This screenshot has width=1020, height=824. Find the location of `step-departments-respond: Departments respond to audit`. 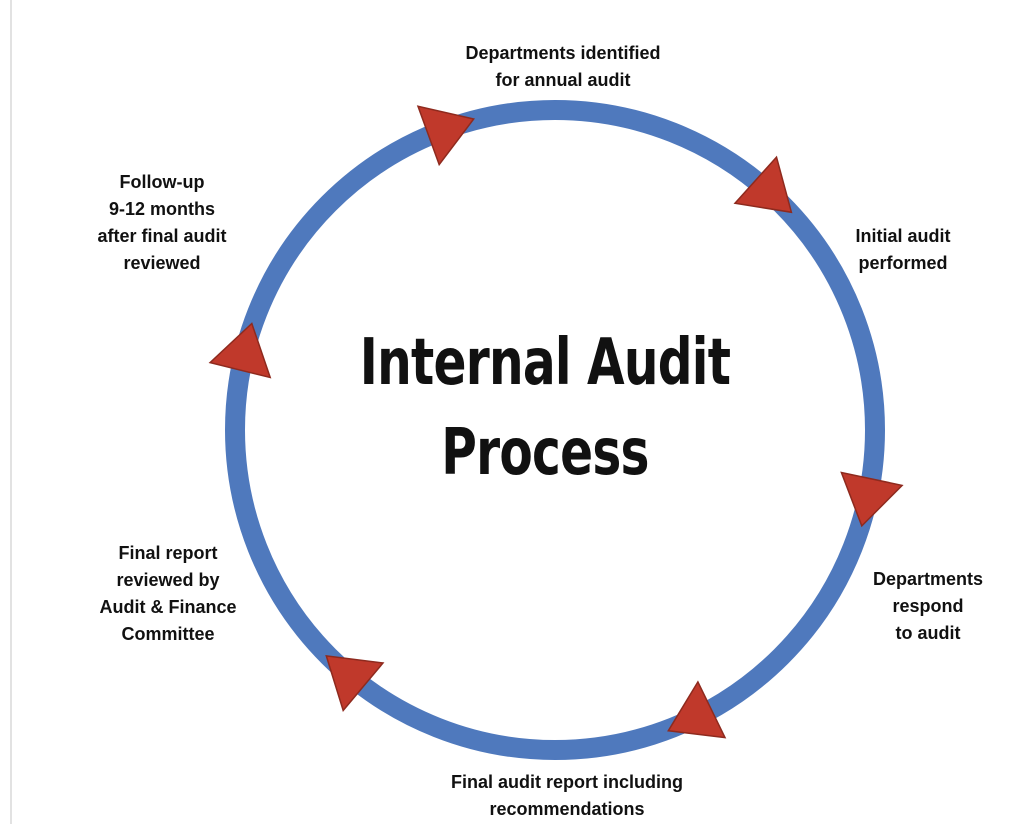

step-departments-respond: Departments respond to audit is located at coordinates (928, 606).